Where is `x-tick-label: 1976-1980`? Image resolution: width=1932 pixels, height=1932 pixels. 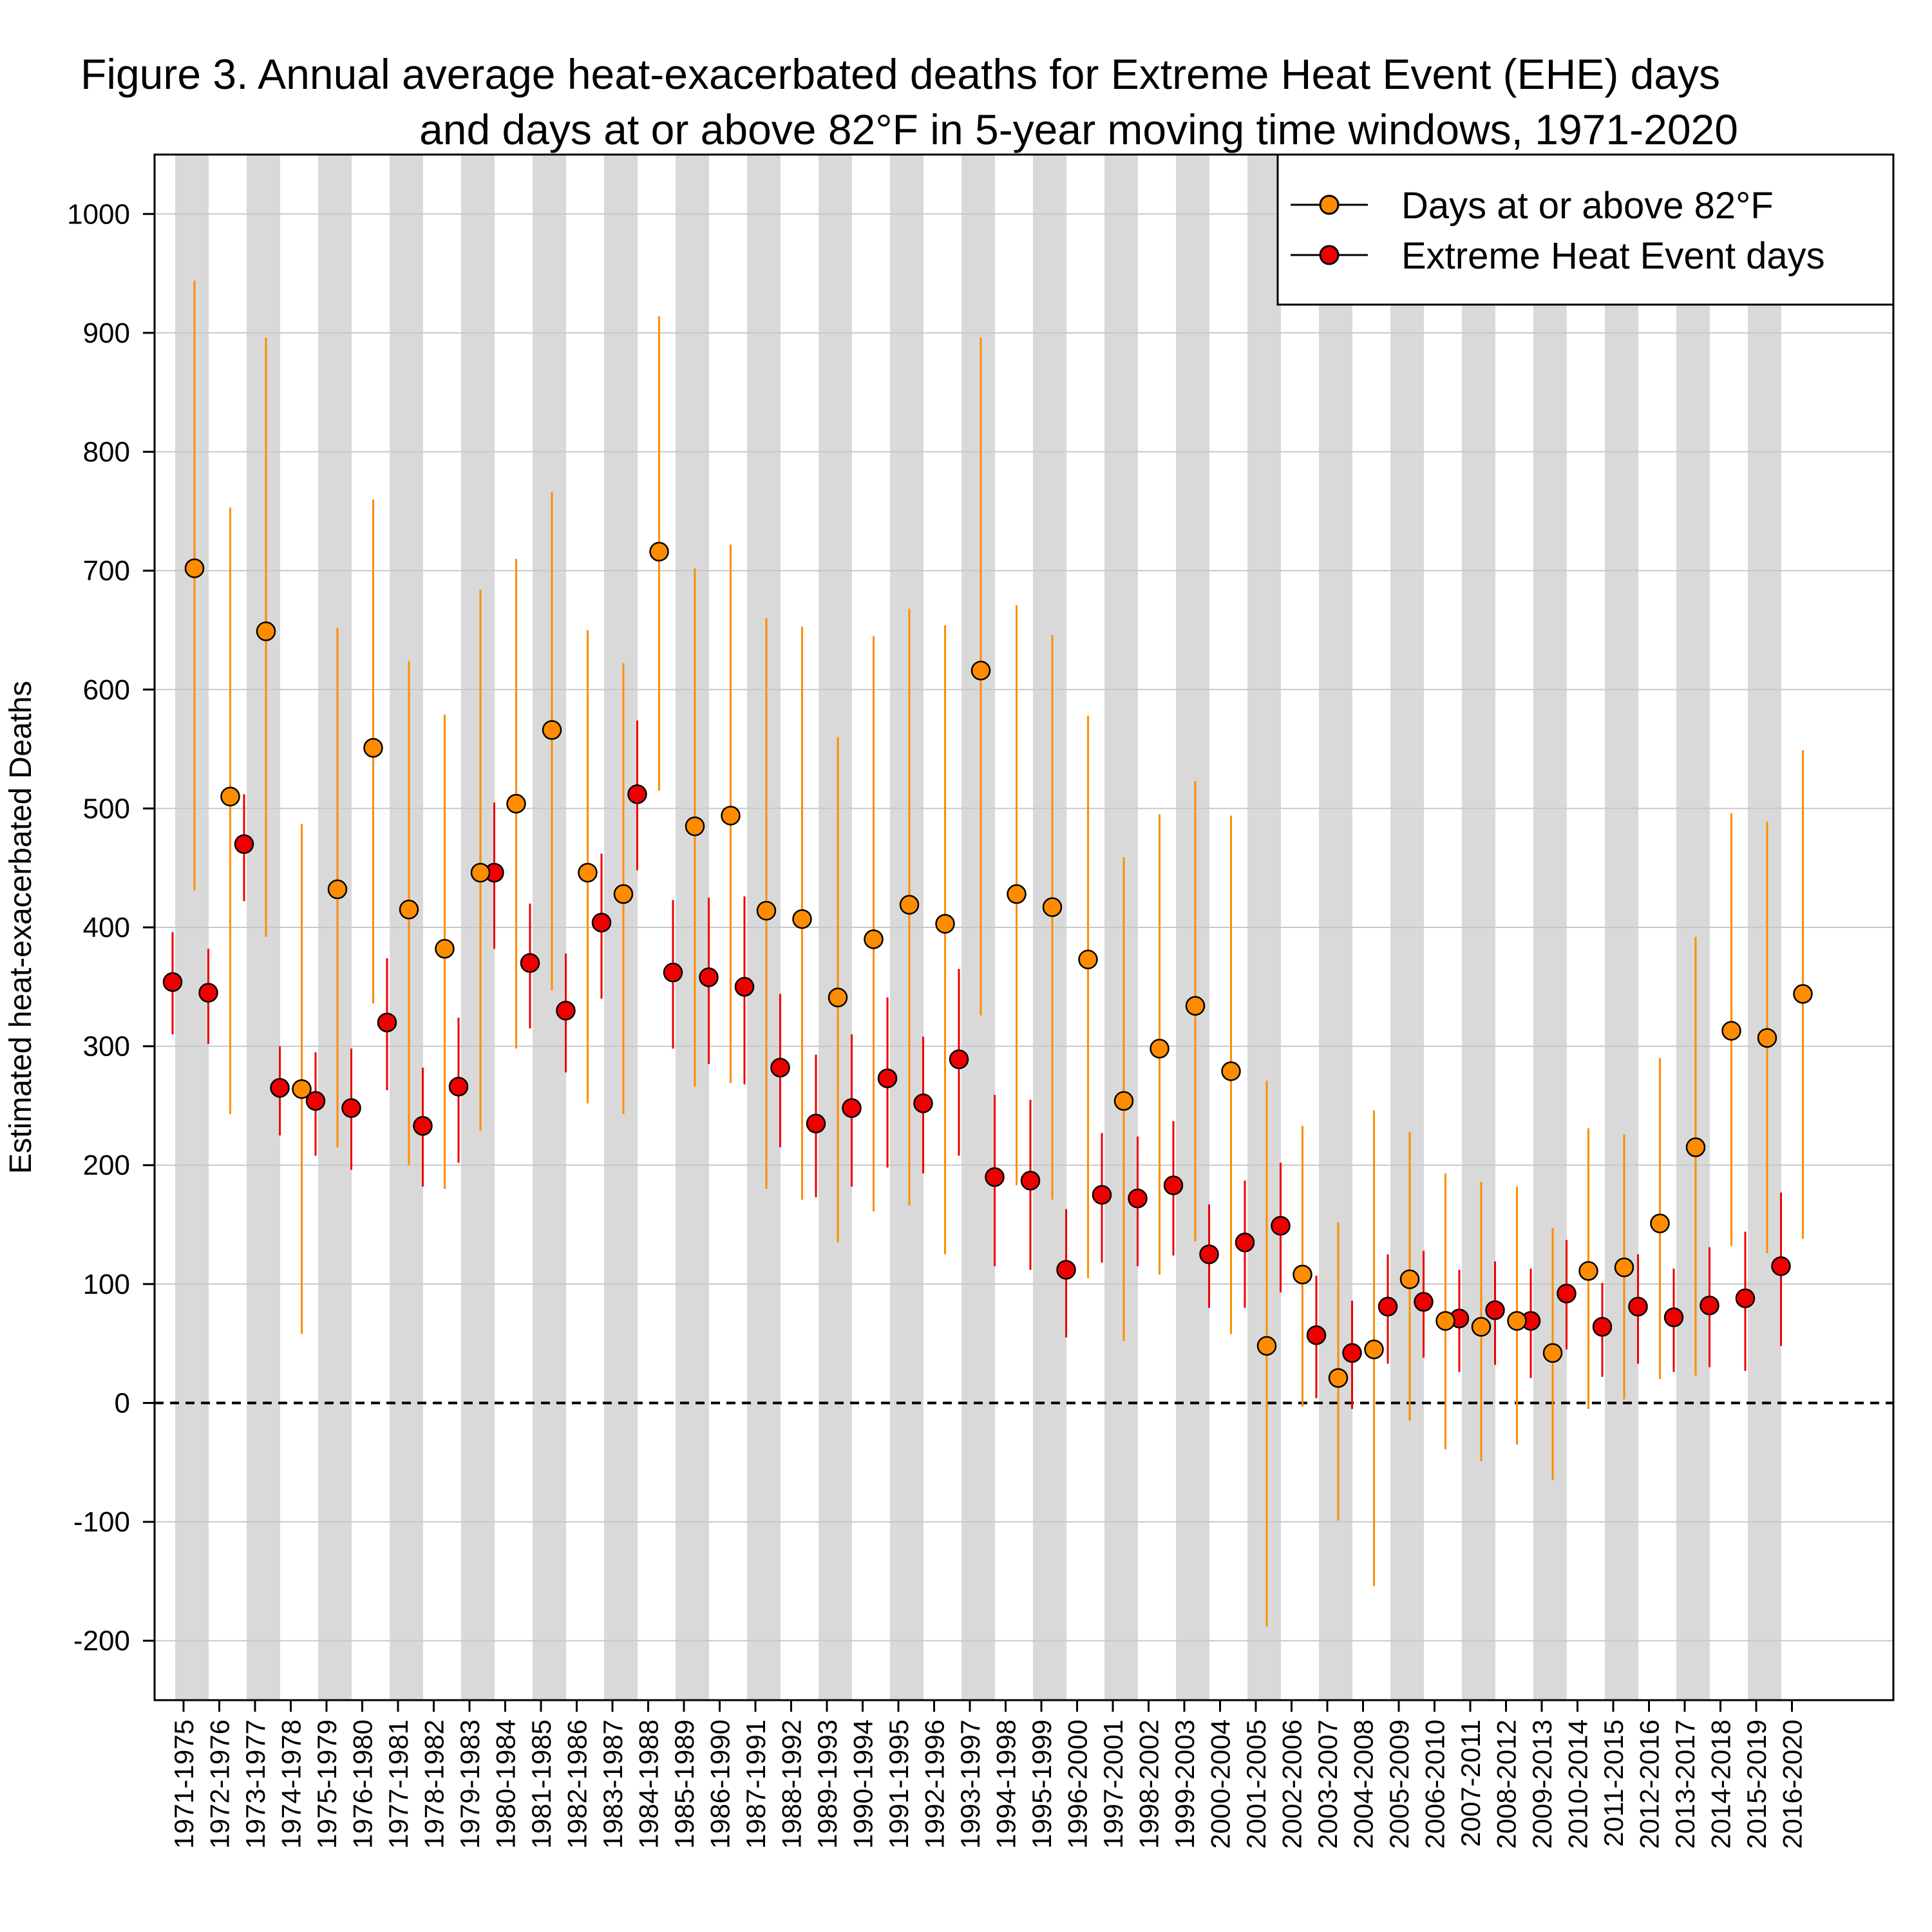 x-tick-label: 1976-1980 is located at coordinates (363, 1784).